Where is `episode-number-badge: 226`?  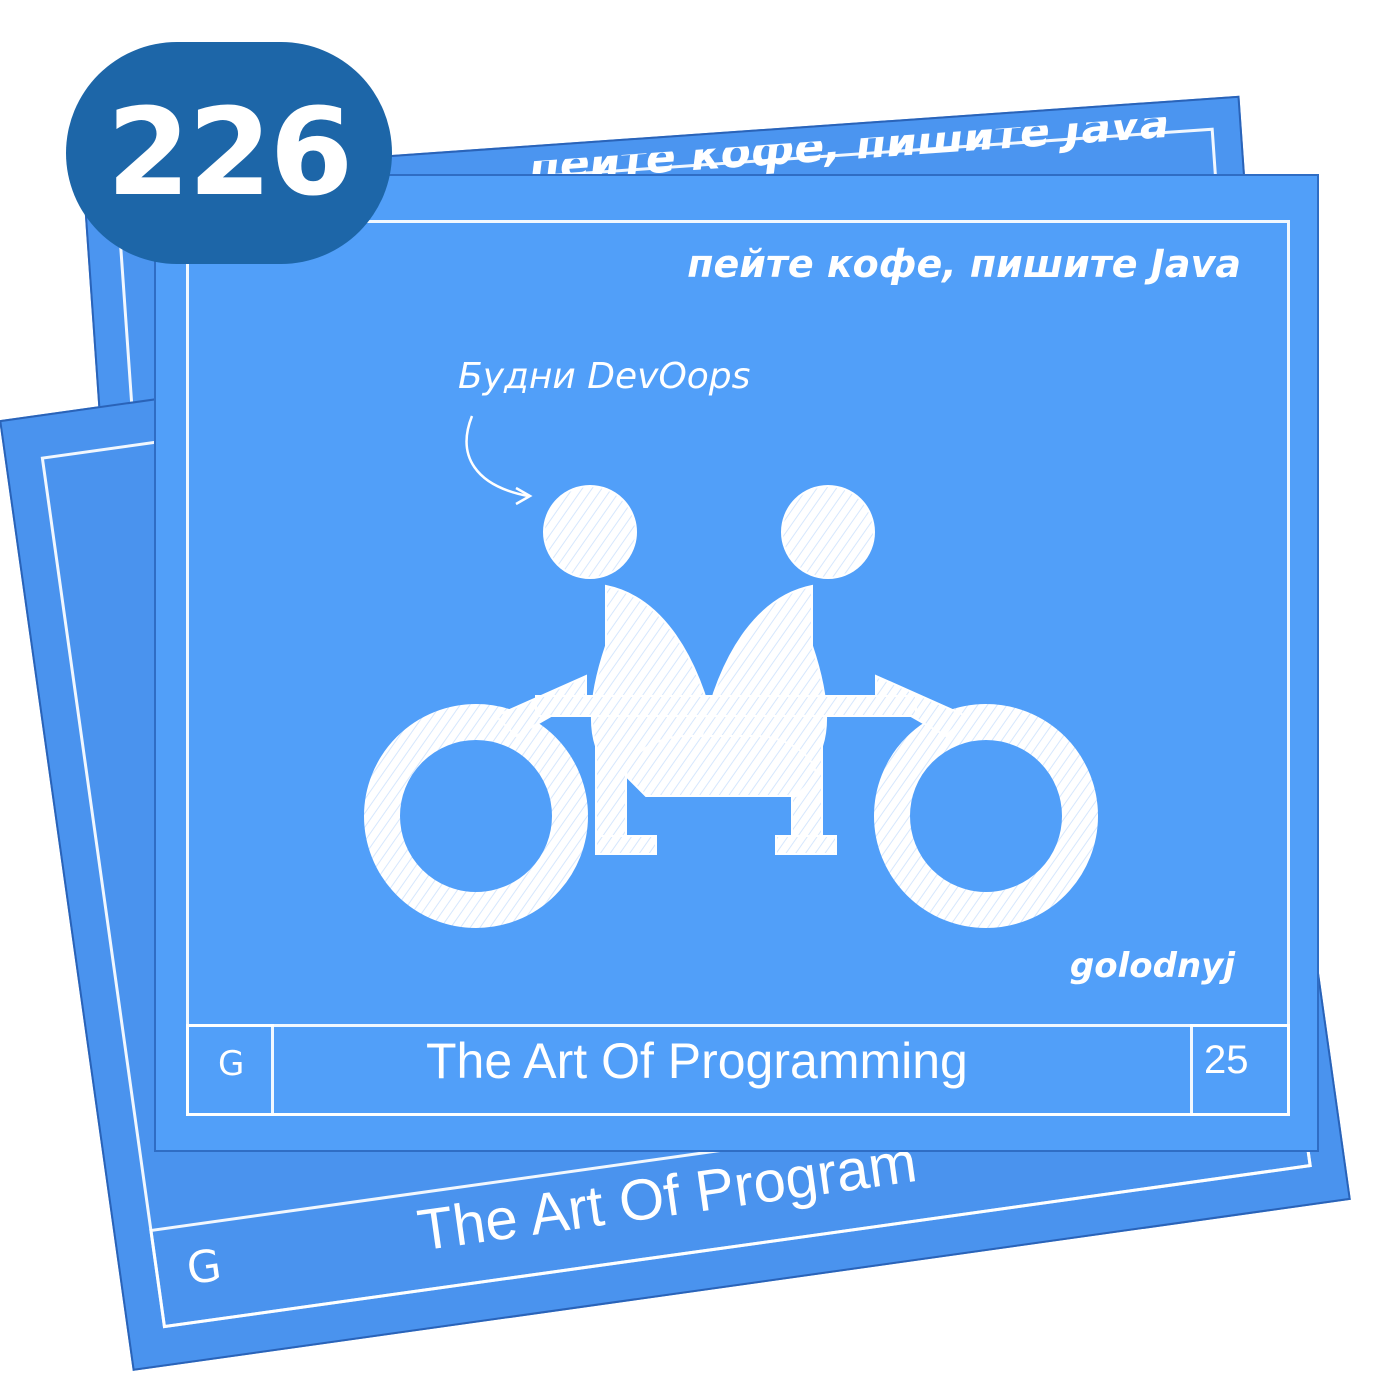 episode-number-badge: 226 is located at coordinates (229, 153).